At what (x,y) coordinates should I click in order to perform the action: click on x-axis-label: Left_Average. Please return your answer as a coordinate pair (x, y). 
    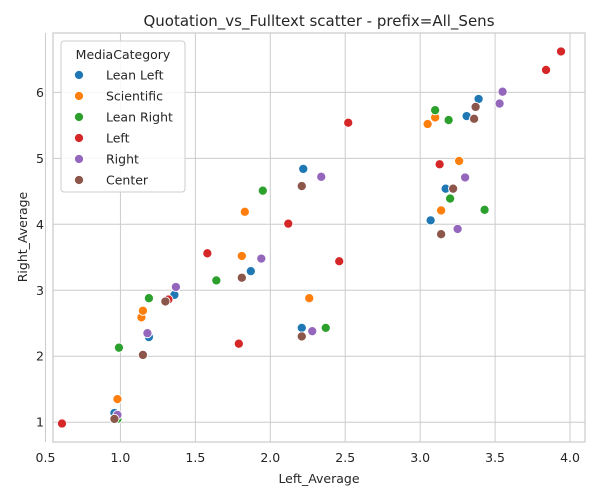
    Looking at the image, I should click on (318, 478).